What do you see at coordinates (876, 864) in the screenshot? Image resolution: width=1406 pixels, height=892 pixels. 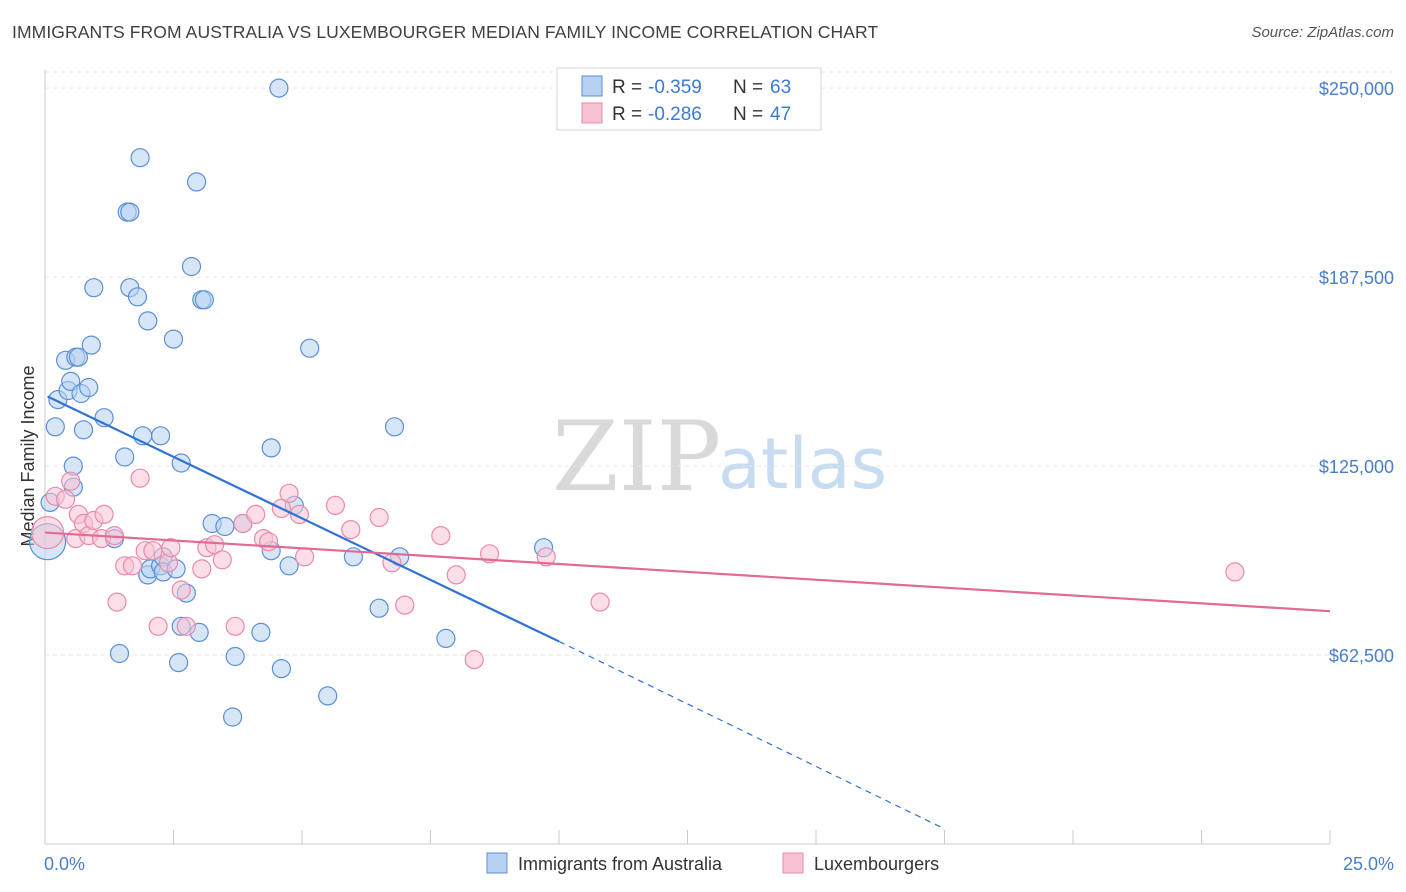 I see `series-legend-label-pink: Luxembourgers` at bounding box center [876, 864].